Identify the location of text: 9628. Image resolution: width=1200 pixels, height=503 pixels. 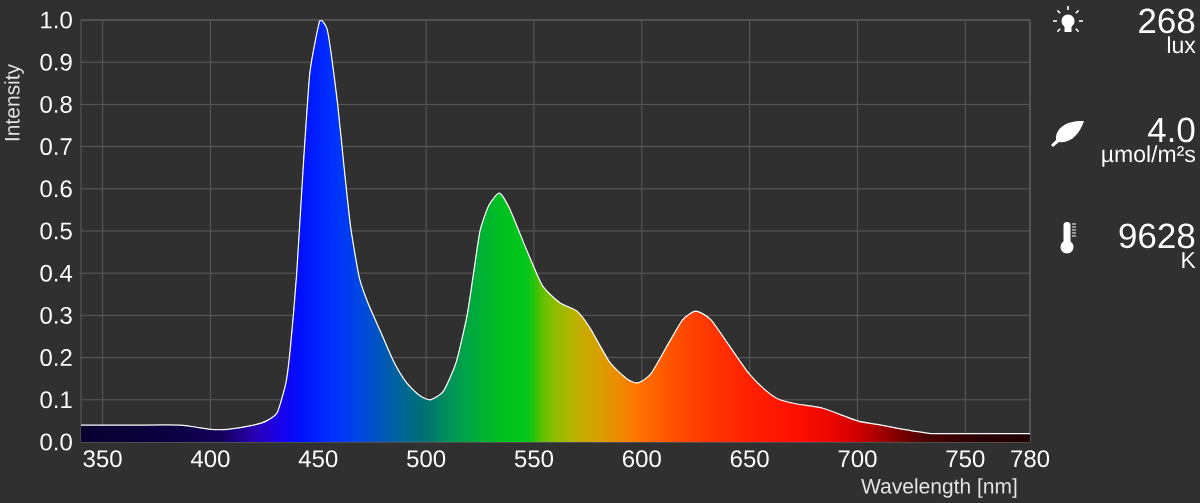
(1157, 236).